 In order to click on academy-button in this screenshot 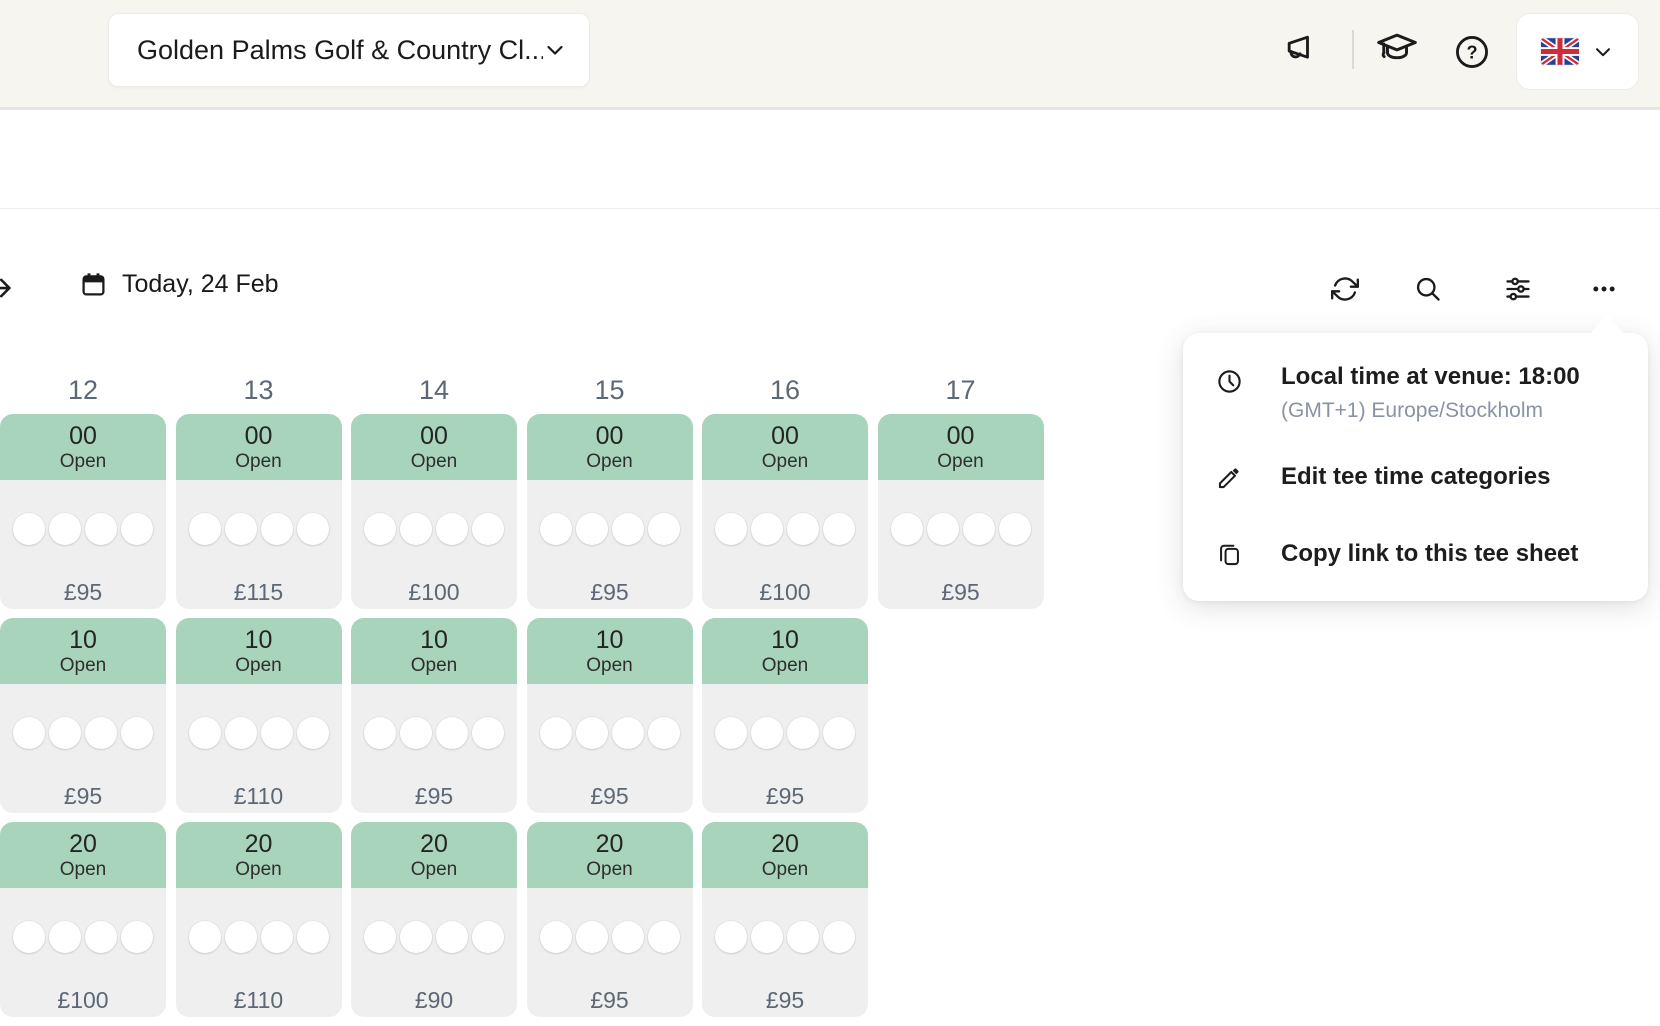, I will do `click(1397, 48)`.